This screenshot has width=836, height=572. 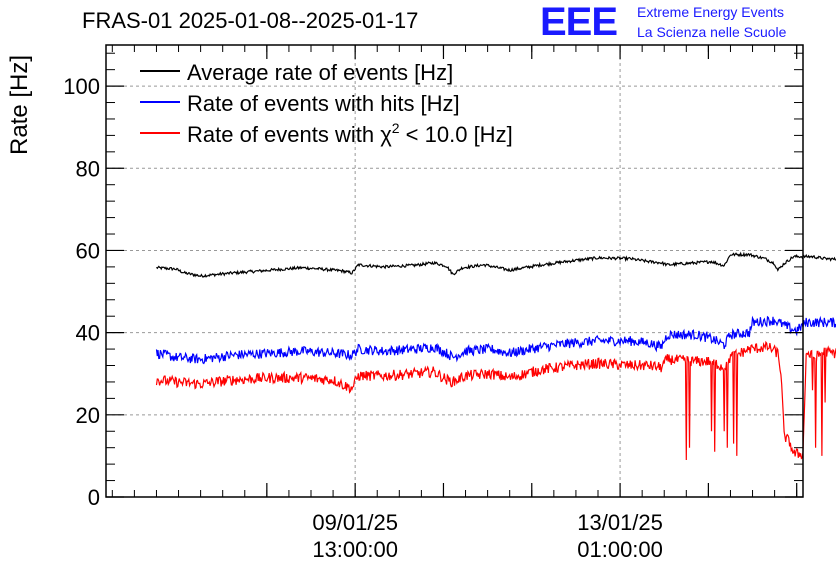 I want to click on x-tick-time-label: 13:00:00, so click(x=355, y=549).